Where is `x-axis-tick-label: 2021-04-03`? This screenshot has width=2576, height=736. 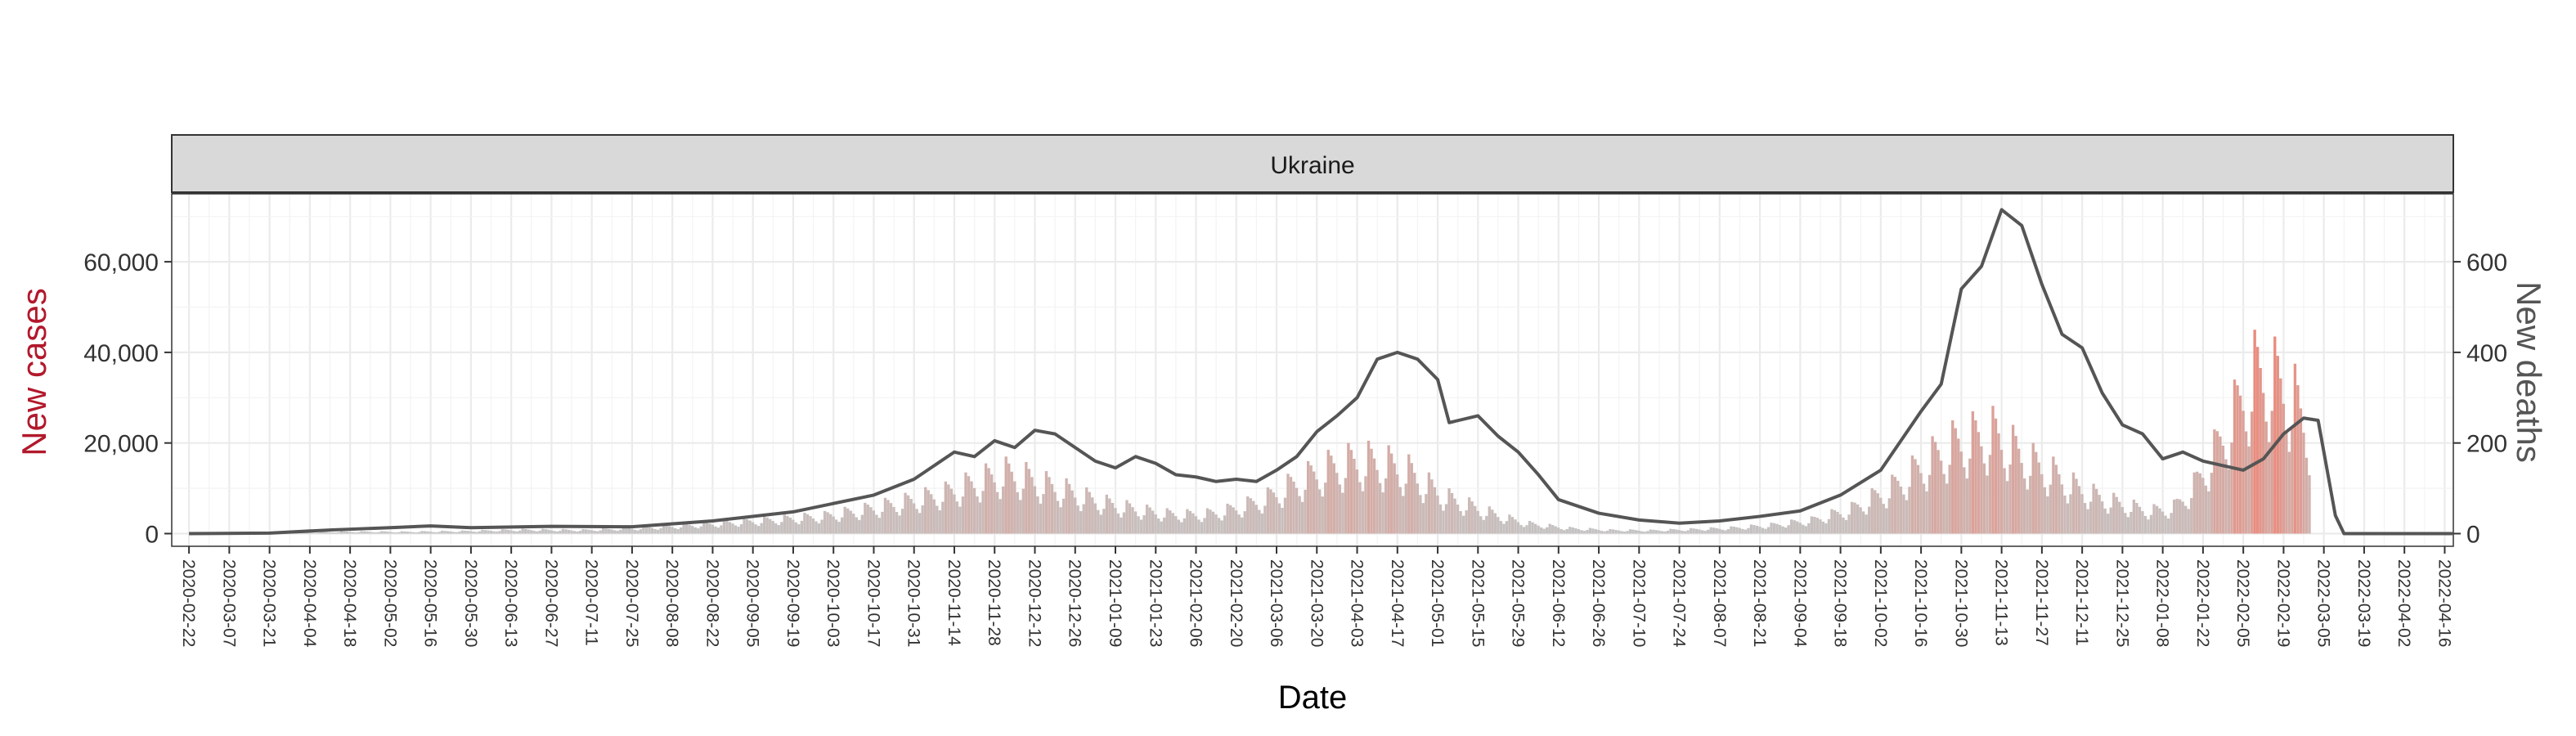
x-axis-tick-label: 2021-04-03 is located at coordinates (1357, 603).